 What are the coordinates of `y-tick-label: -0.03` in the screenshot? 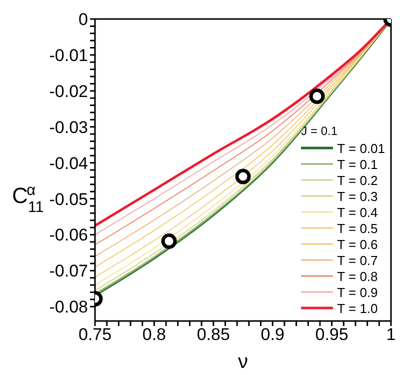 It's located at (68, 127).